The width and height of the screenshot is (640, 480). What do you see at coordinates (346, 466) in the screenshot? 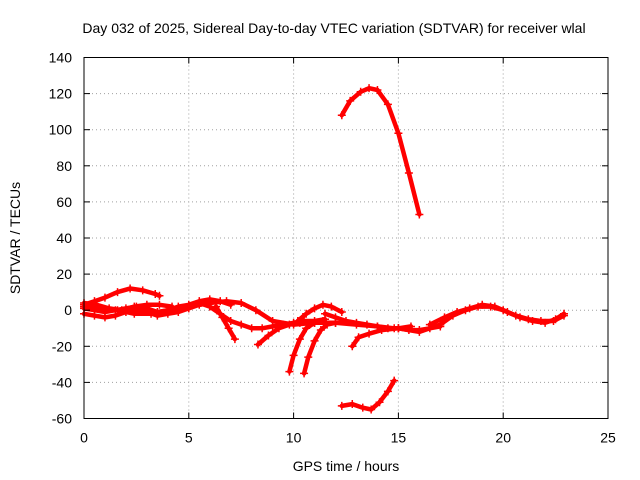
I see `x-axis-label: GPS time / hours` at bounding box center [346, 466].